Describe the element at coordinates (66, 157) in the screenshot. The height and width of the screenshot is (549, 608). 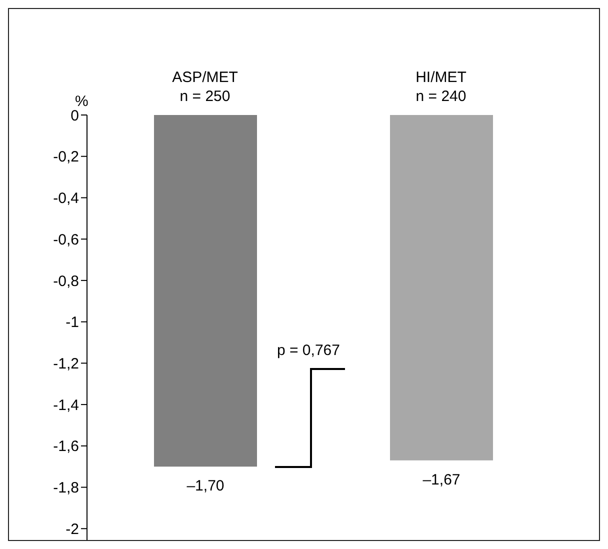
I see `y-tick-label: -0,2` at that location.